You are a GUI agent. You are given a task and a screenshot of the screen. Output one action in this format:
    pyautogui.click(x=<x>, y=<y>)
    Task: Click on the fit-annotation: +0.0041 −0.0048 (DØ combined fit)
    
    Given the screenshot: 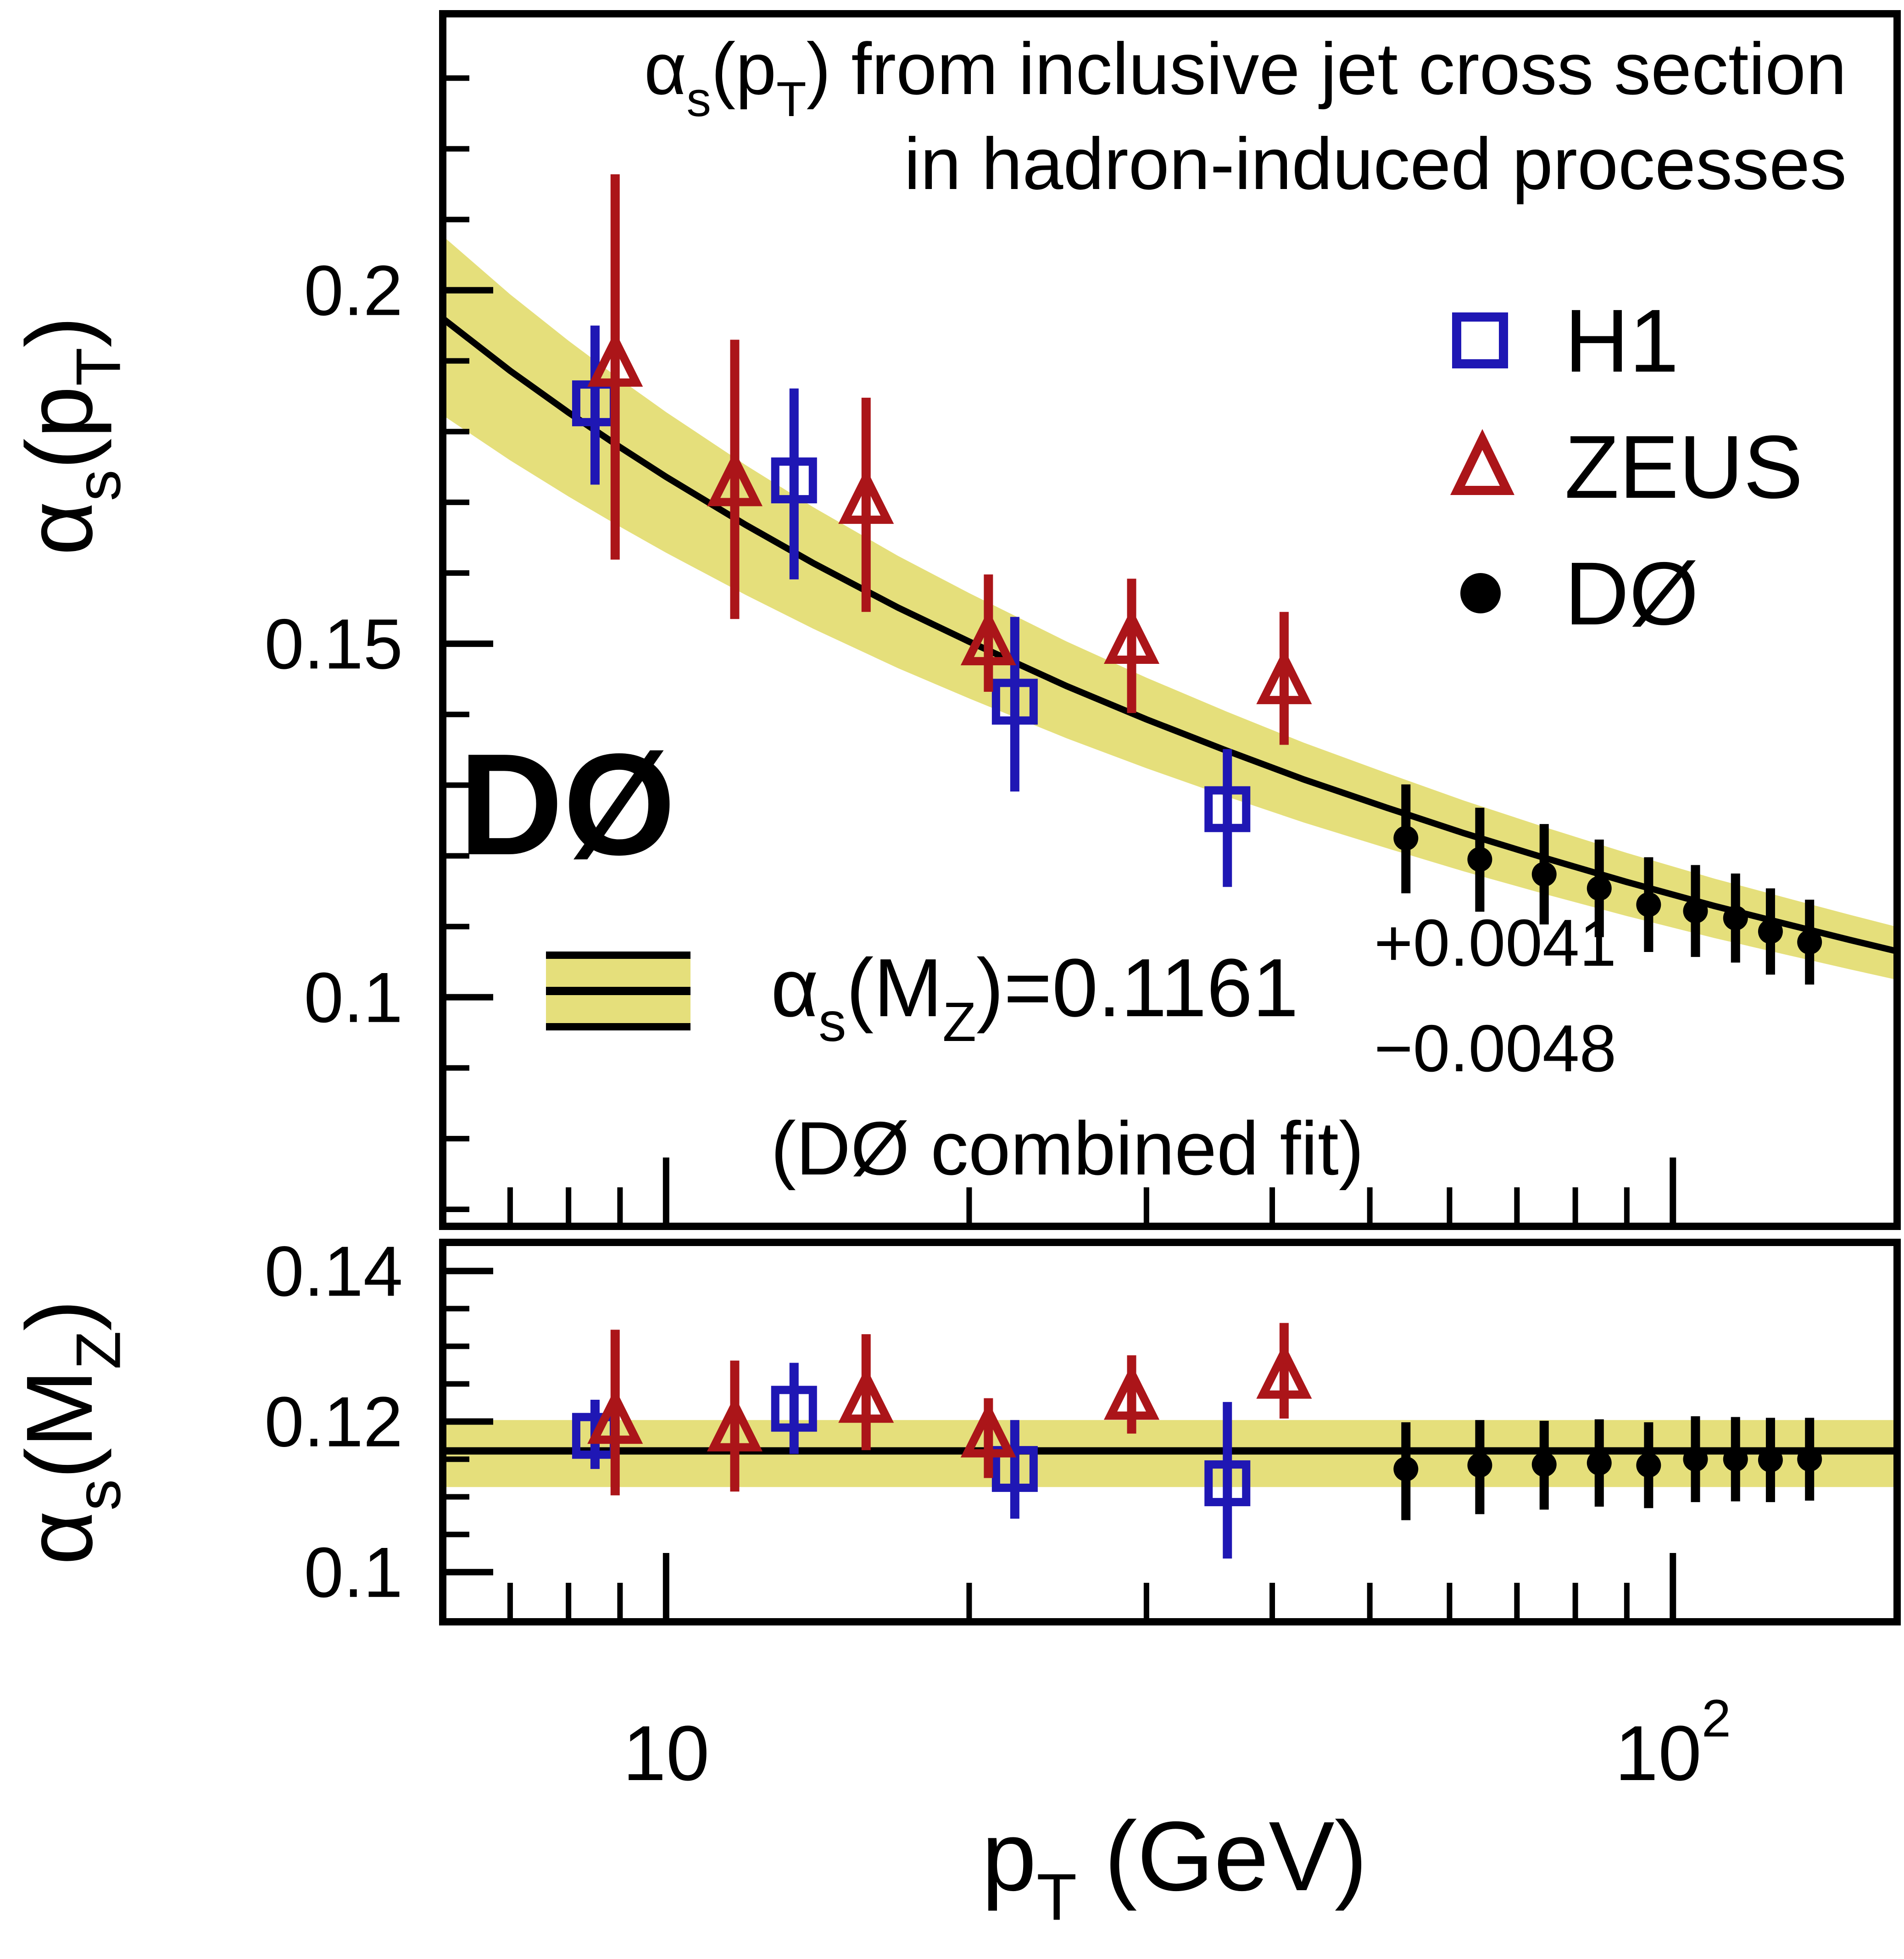 What is the action you would take?
    pyautogui.click(x=1081, y=1048)
    